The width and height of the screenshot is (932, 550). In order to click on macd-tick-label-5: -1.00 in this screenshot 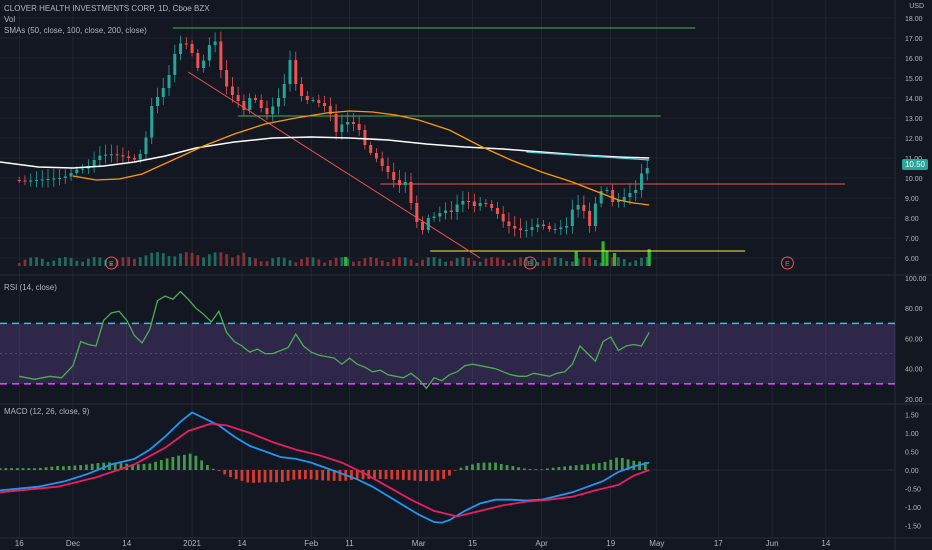, I will do `click(913, 508)`.